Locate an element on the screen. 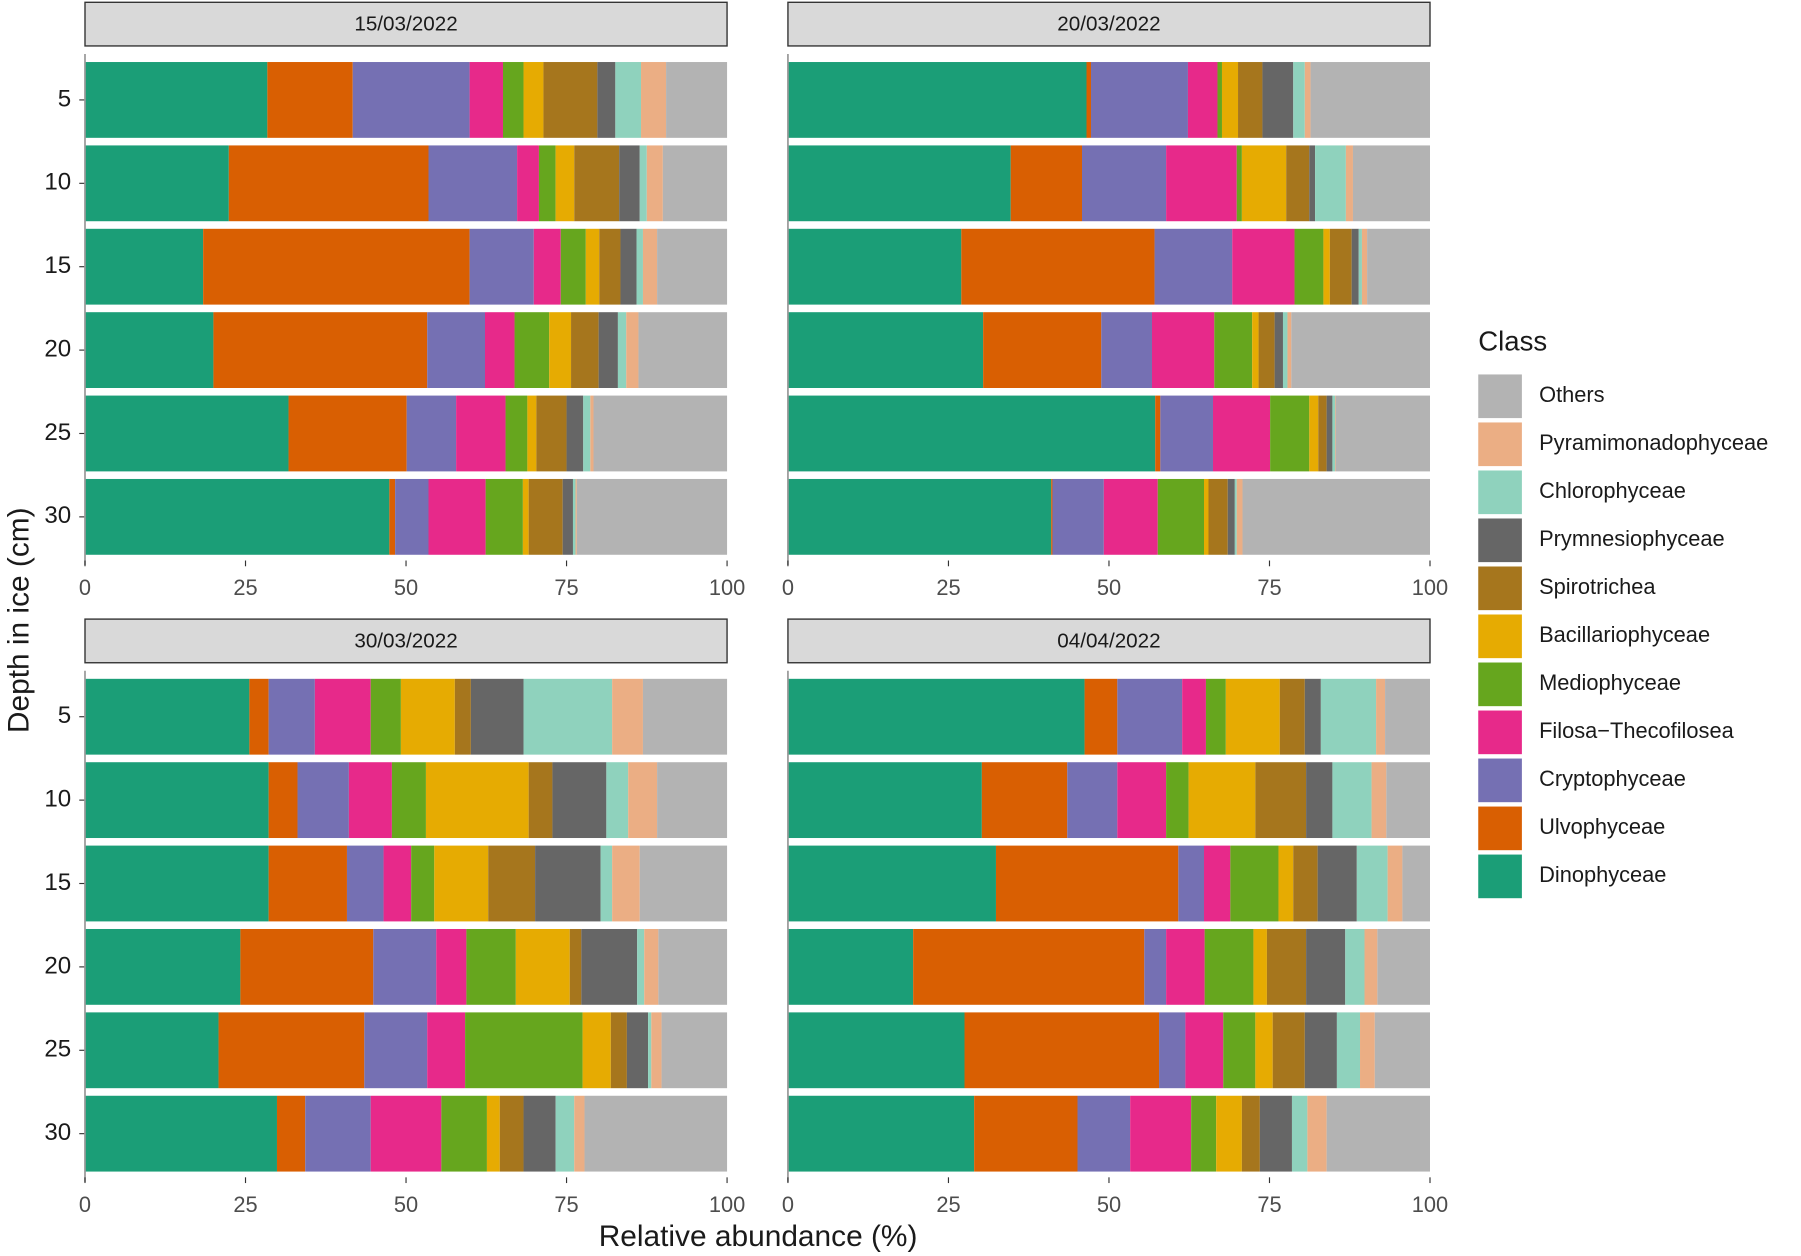  y-tick-label: 10 is located at coordinates (57, 182).